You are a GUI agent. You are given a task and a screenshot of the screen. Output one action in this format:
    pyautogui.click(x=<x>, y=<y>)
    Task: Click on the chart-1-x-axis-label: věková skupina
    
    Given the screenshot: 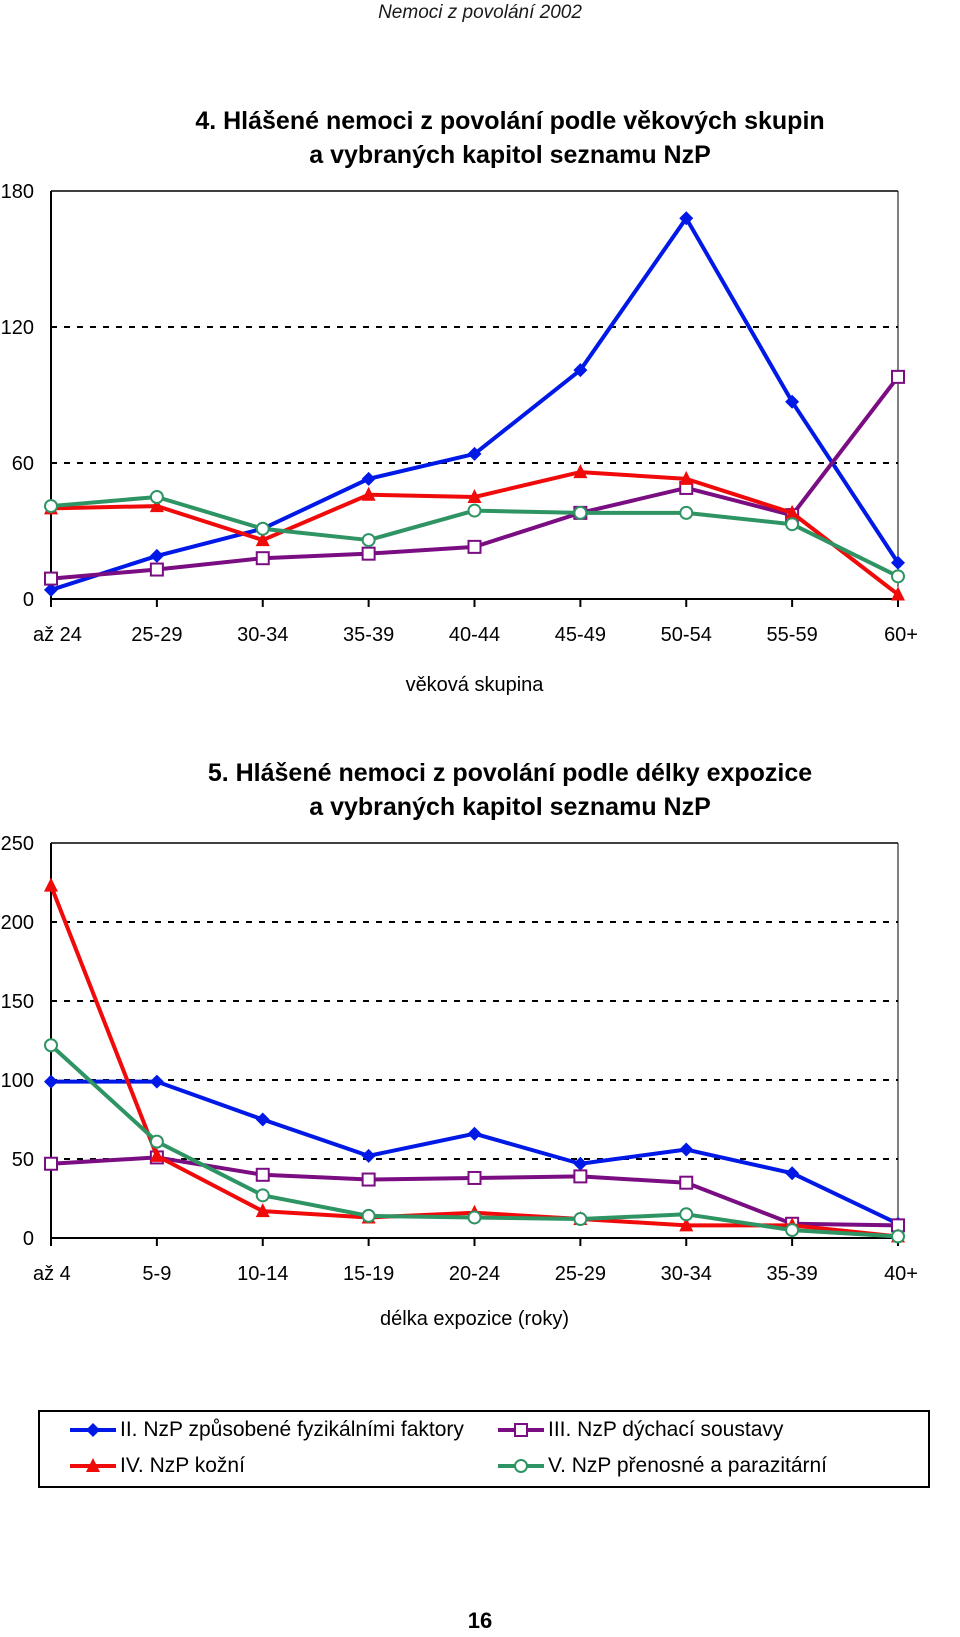 What is the action you would take?
    pyautogui.click(x=475, y=685)
    